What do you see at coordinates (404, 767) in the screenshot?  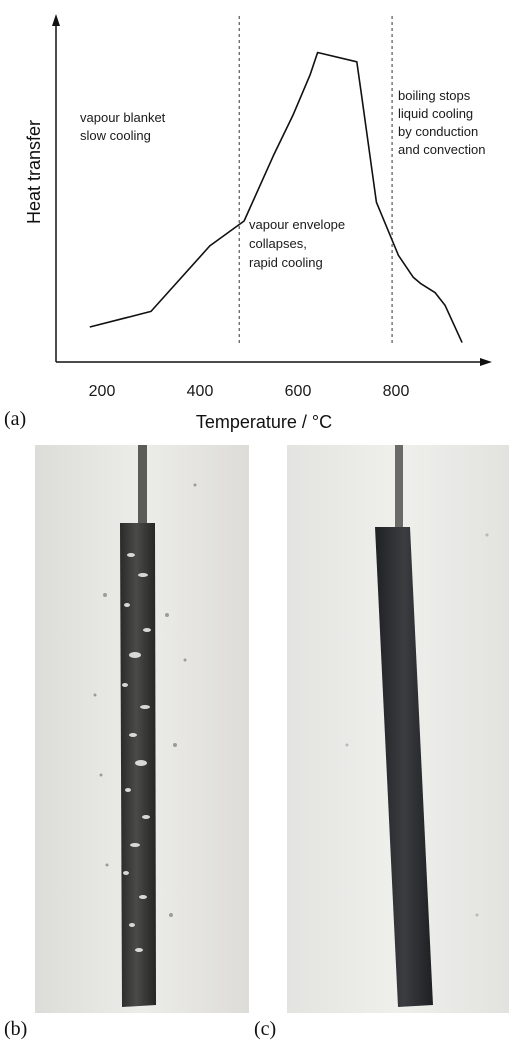 I see `rod-body` at bounding box center [404, 767].